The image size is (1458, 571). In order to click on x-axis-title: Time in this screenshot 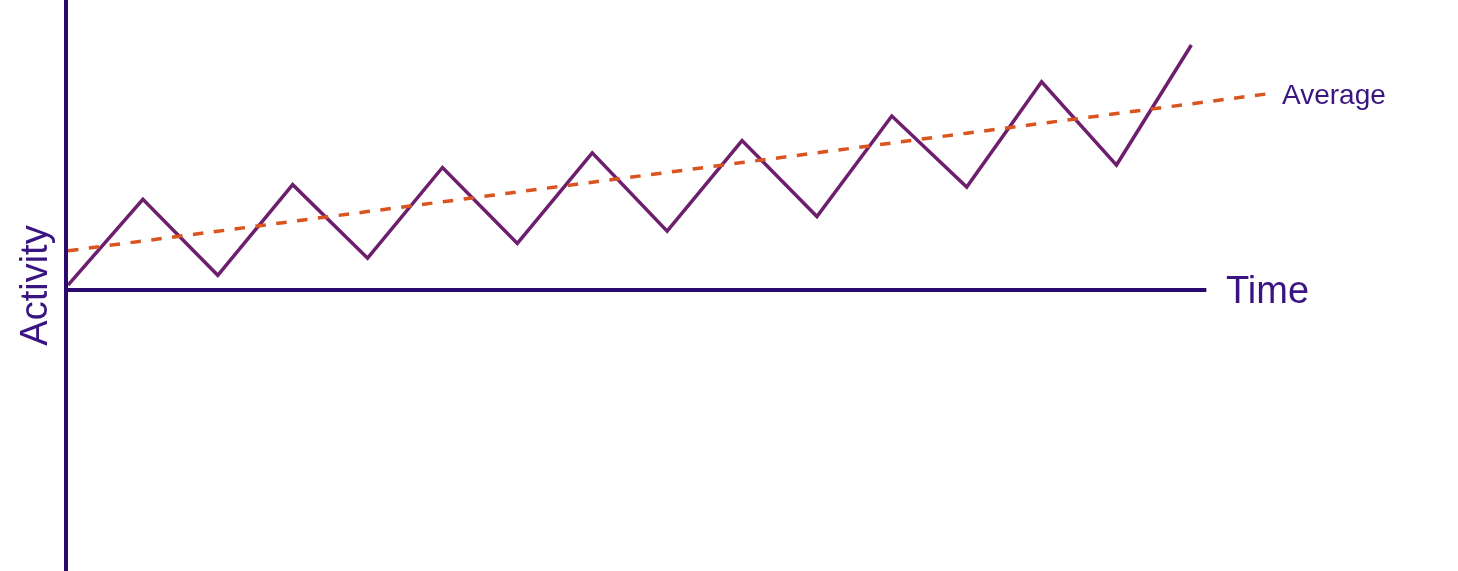, I will do `click(1268, 290)`.